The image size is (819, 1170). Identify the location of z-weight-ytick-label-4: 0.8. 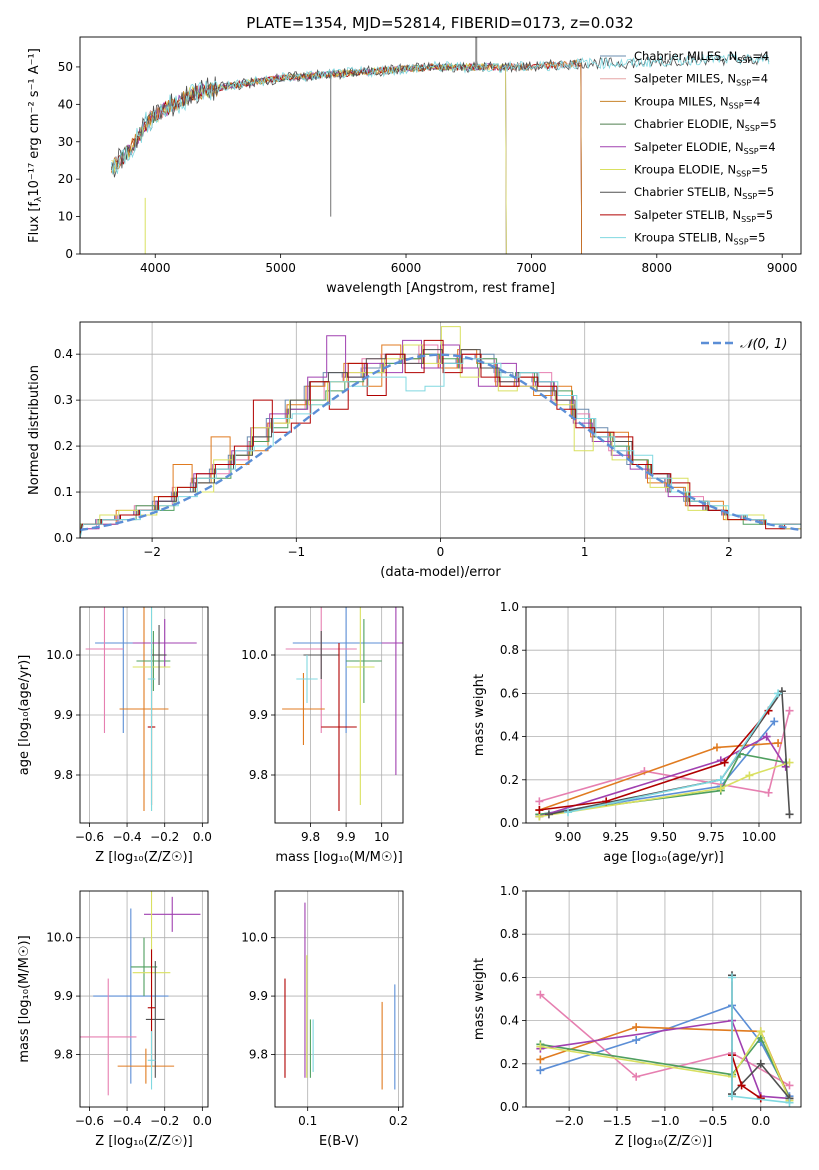
(509, 934).